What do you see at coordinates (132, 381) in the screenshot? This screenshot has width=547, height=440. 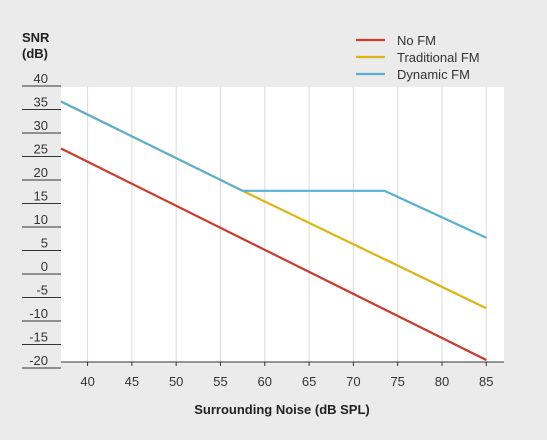 I see `x-tick-label: 45` at bounding box center [132, 381].